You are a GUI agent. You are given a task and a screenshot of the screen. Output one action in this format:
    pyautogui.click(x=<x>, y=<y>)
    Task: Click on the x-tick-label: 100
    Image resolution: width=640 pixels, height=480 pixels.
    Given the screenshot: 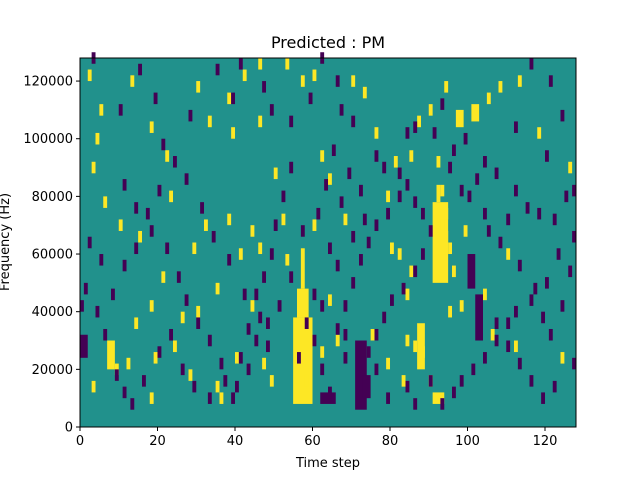 What is the action you would take?
    pyautogui.click(x=467, y=441)
    